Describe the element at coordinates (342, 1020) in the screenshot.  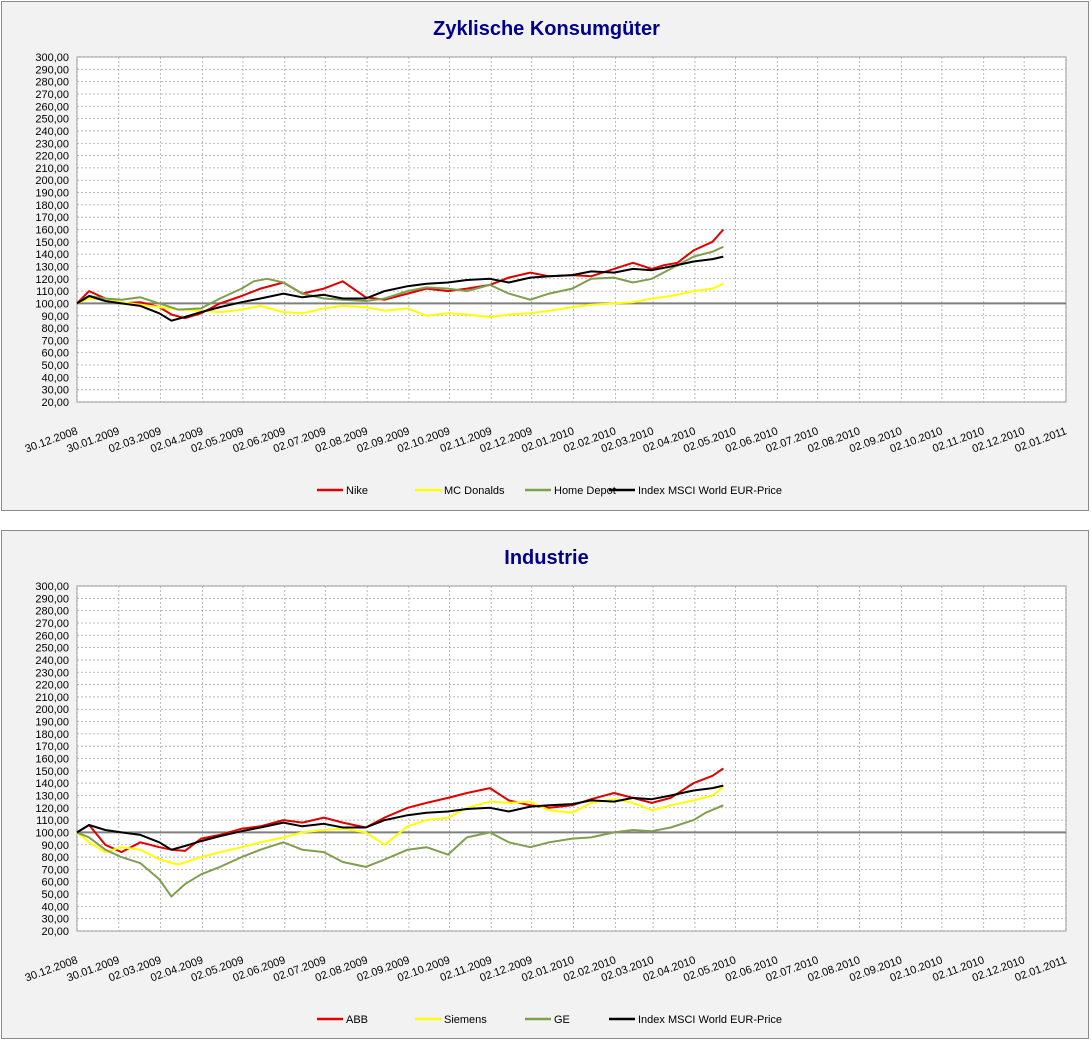
I see `legend-item: ABB` at that location.